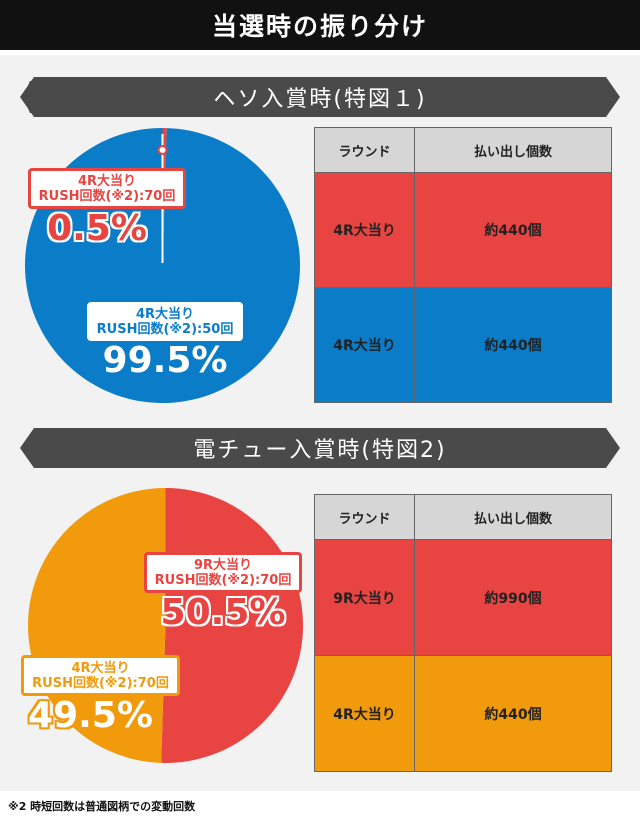 The image size is (640, 821). Describe the element at coordinates (102, 806) in the screenshot. I see `footnote: ※2 時短回数は普通図柄での変動回数` at that location.